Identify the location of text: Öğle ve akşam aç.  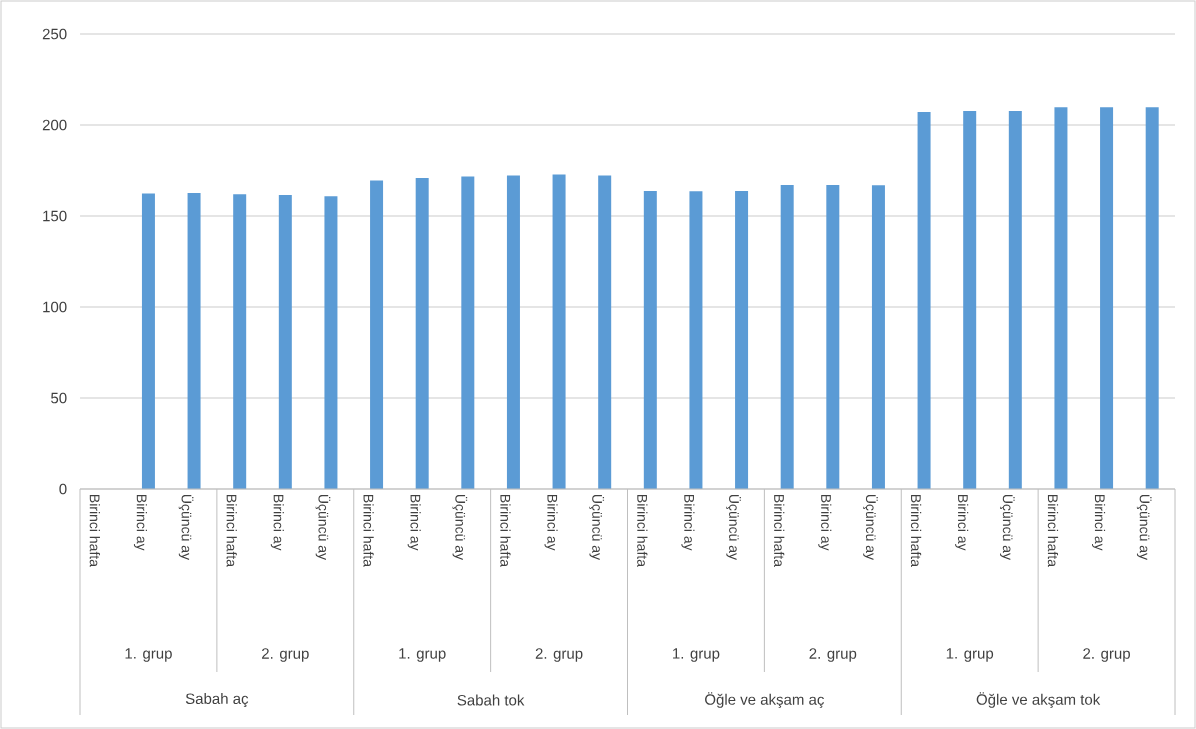
(764, 700).